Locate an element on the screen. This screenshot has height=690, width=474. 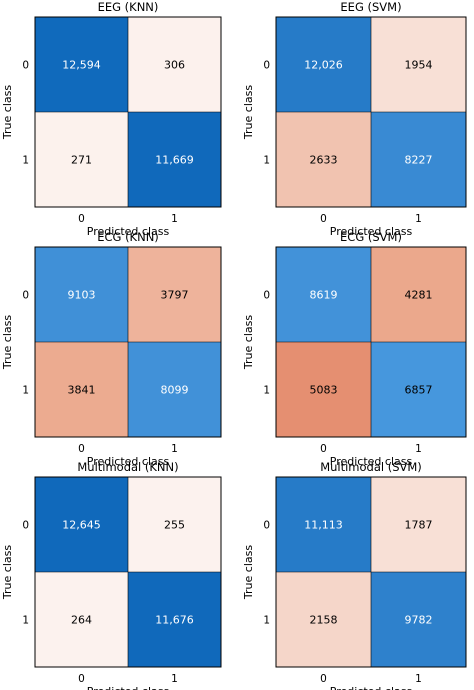
chart-title: EEG (KNN) is located at coordinates (128, 7).